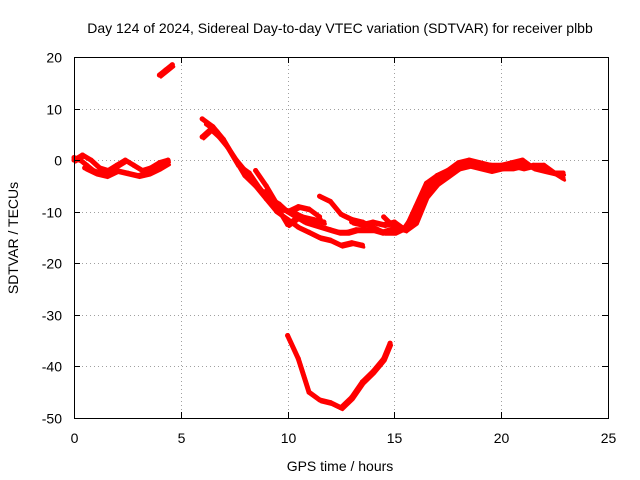 The height and width of the screenshot is (480, 640). What do you see at coordinates (182, 438) in the screenshot?
I see `x-tick-label: 5` at bounding box center [182, 438].